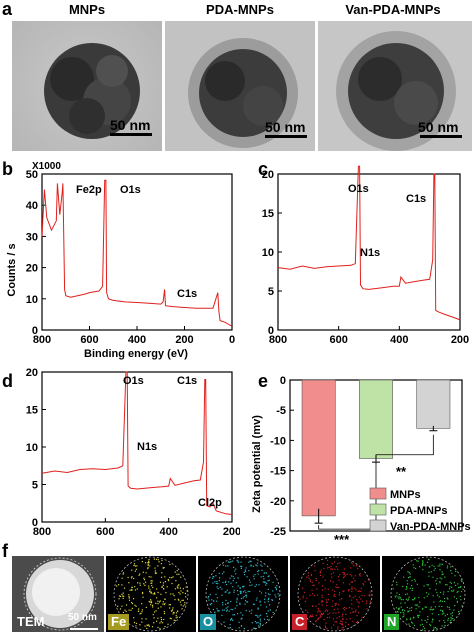  I want to click on eds-n-dots, so click(428, 594).